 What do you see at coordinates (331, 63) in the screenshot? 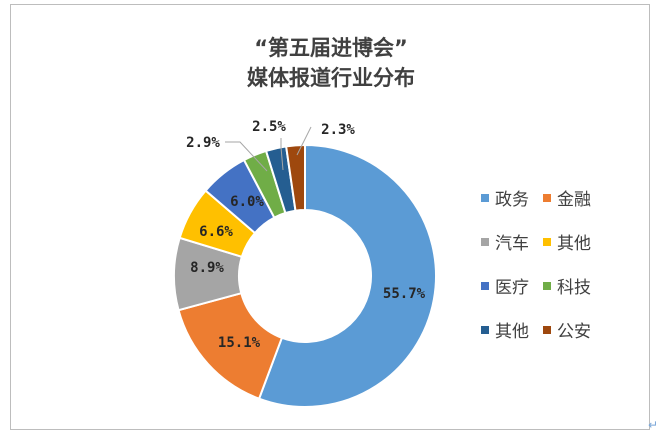
I see `chart-title: “第五届进博会” 媒体报道行业分布` at bounding box center [331, 63].